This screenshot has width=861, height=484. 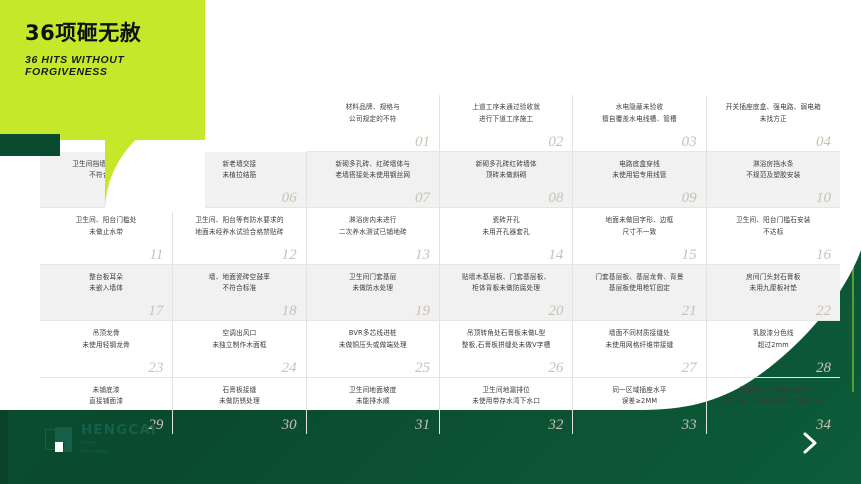 What do you see at coordinates (89, 442) in the screenshot?
I see `logo-tagline-1: Home` at bounding box center [89, 442].